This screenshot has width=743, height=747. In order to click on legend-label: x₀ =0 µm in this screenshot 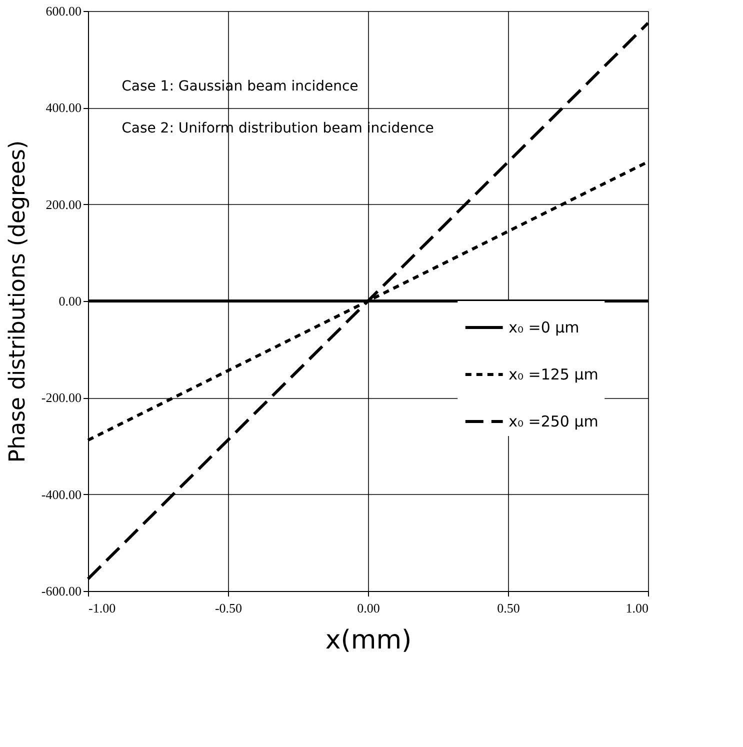, I will do `click(544, 327)`.